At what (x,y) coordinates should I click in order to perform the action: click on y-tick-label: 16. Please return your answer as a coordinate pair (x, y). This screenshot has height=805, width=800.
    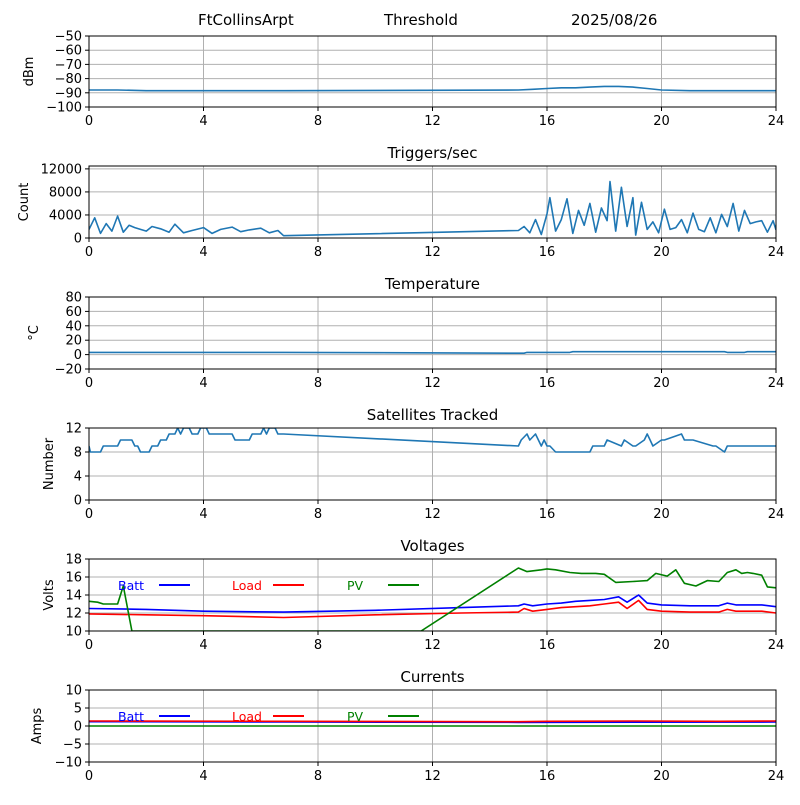
    Looking at the image, I should click on (73, 578).